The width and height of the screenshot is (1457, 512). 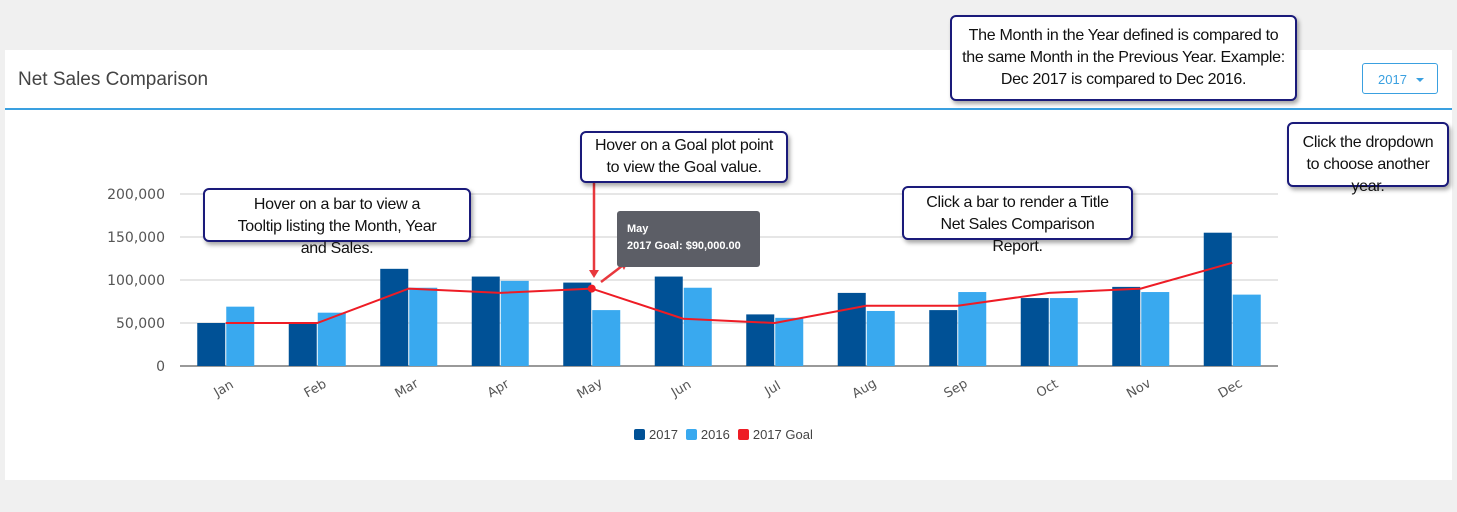 What do you see at coordinates (140, 324) in the screenshot?
I see `y-tick-label: 50,000` at bounding box center [140, 324].